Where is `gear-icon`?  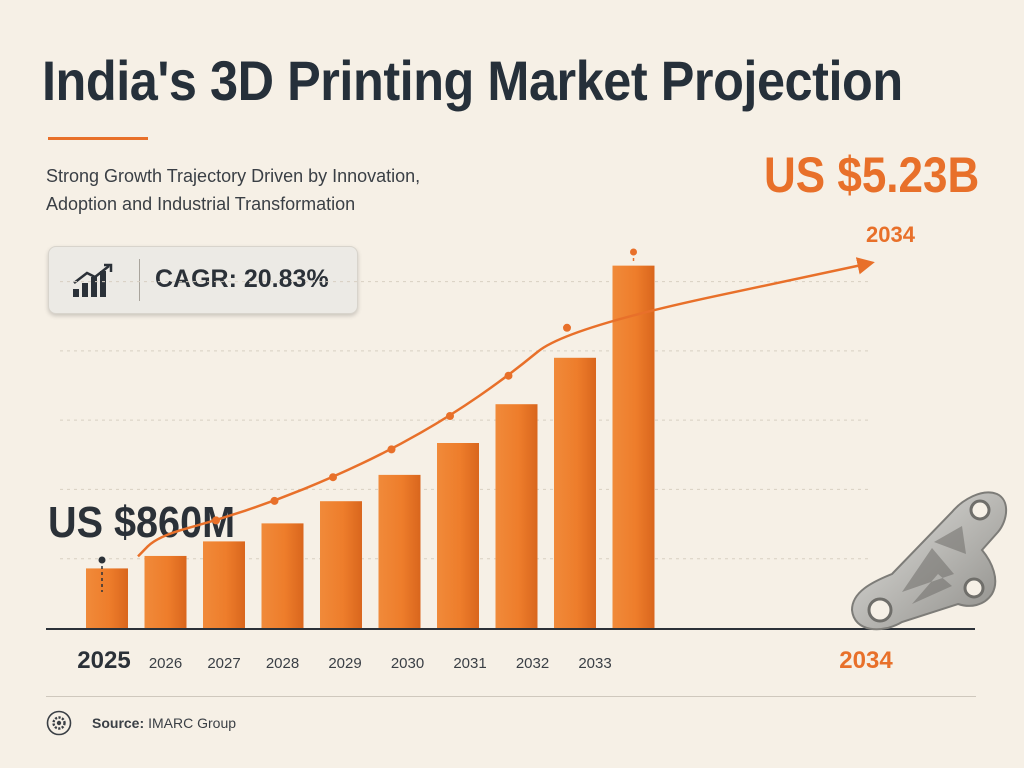
gear-icon is located at coordinates (59, 723).